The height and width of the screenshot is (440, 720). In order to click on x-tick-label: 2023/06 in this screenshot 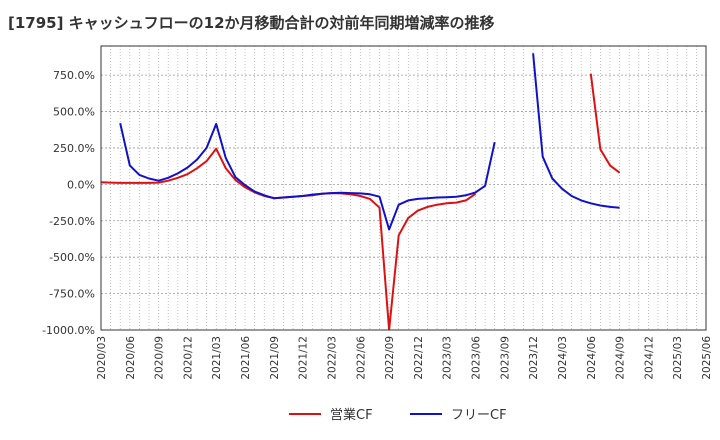, I will do `click(477, 358)`.